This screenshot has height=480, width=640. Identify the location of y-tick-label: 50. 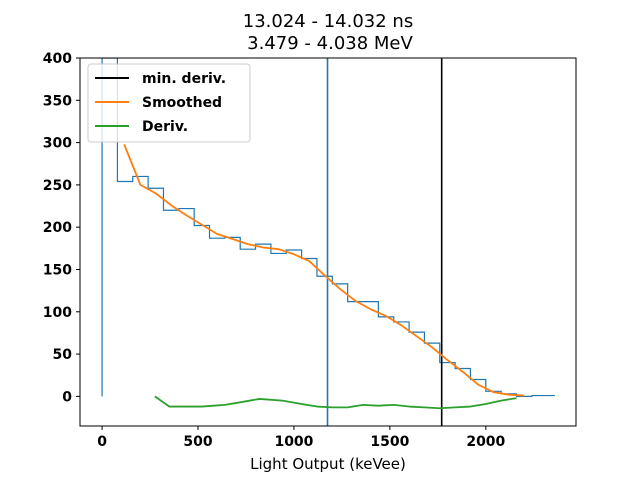
(63, 355).